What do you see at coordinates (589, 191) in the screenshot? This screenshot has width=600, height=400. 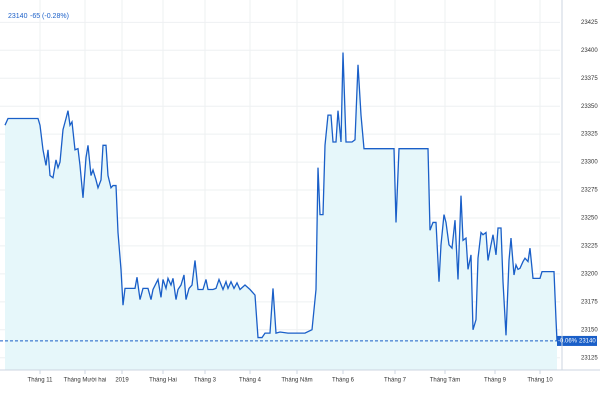 I see `y-tick-label: 23275` at bounding box center [589, 191].